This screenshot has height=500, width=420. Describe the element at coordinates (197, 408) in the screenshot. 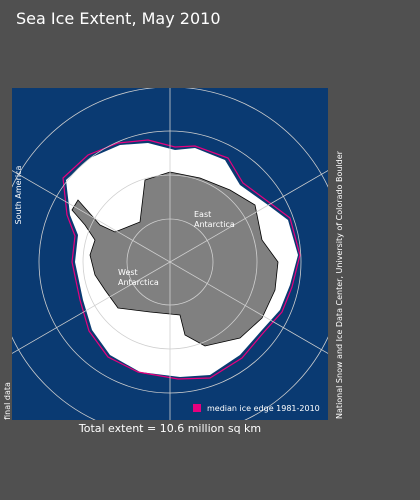

I see `legend-swatch` at that location.